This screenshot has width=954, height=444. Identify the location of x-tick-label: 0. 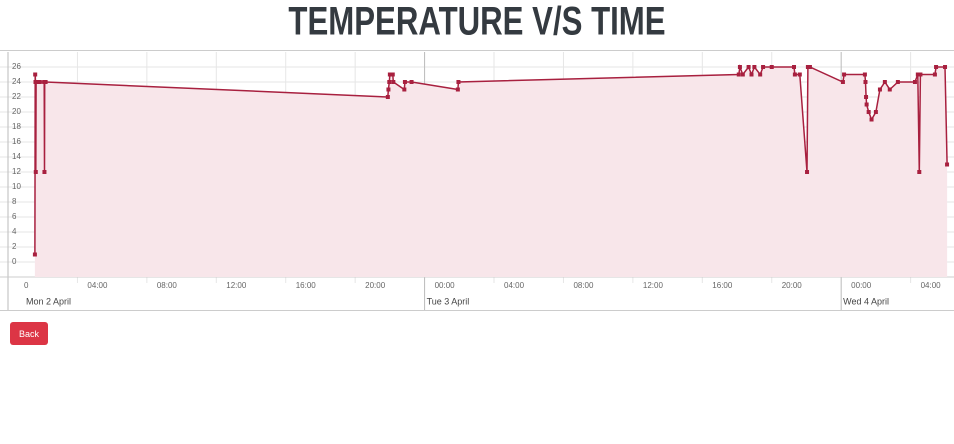
(26, 285).